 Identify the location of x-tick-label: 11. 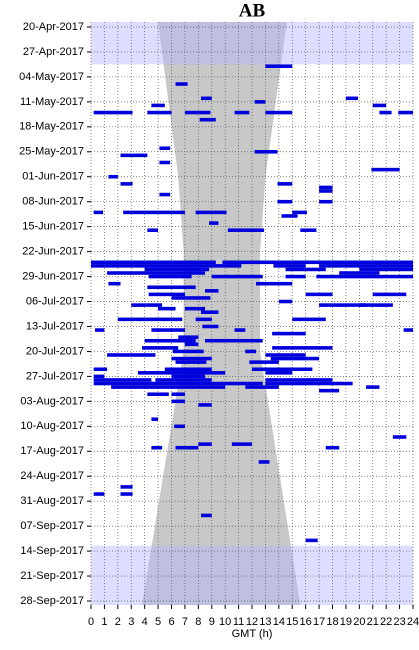
(238, 622).